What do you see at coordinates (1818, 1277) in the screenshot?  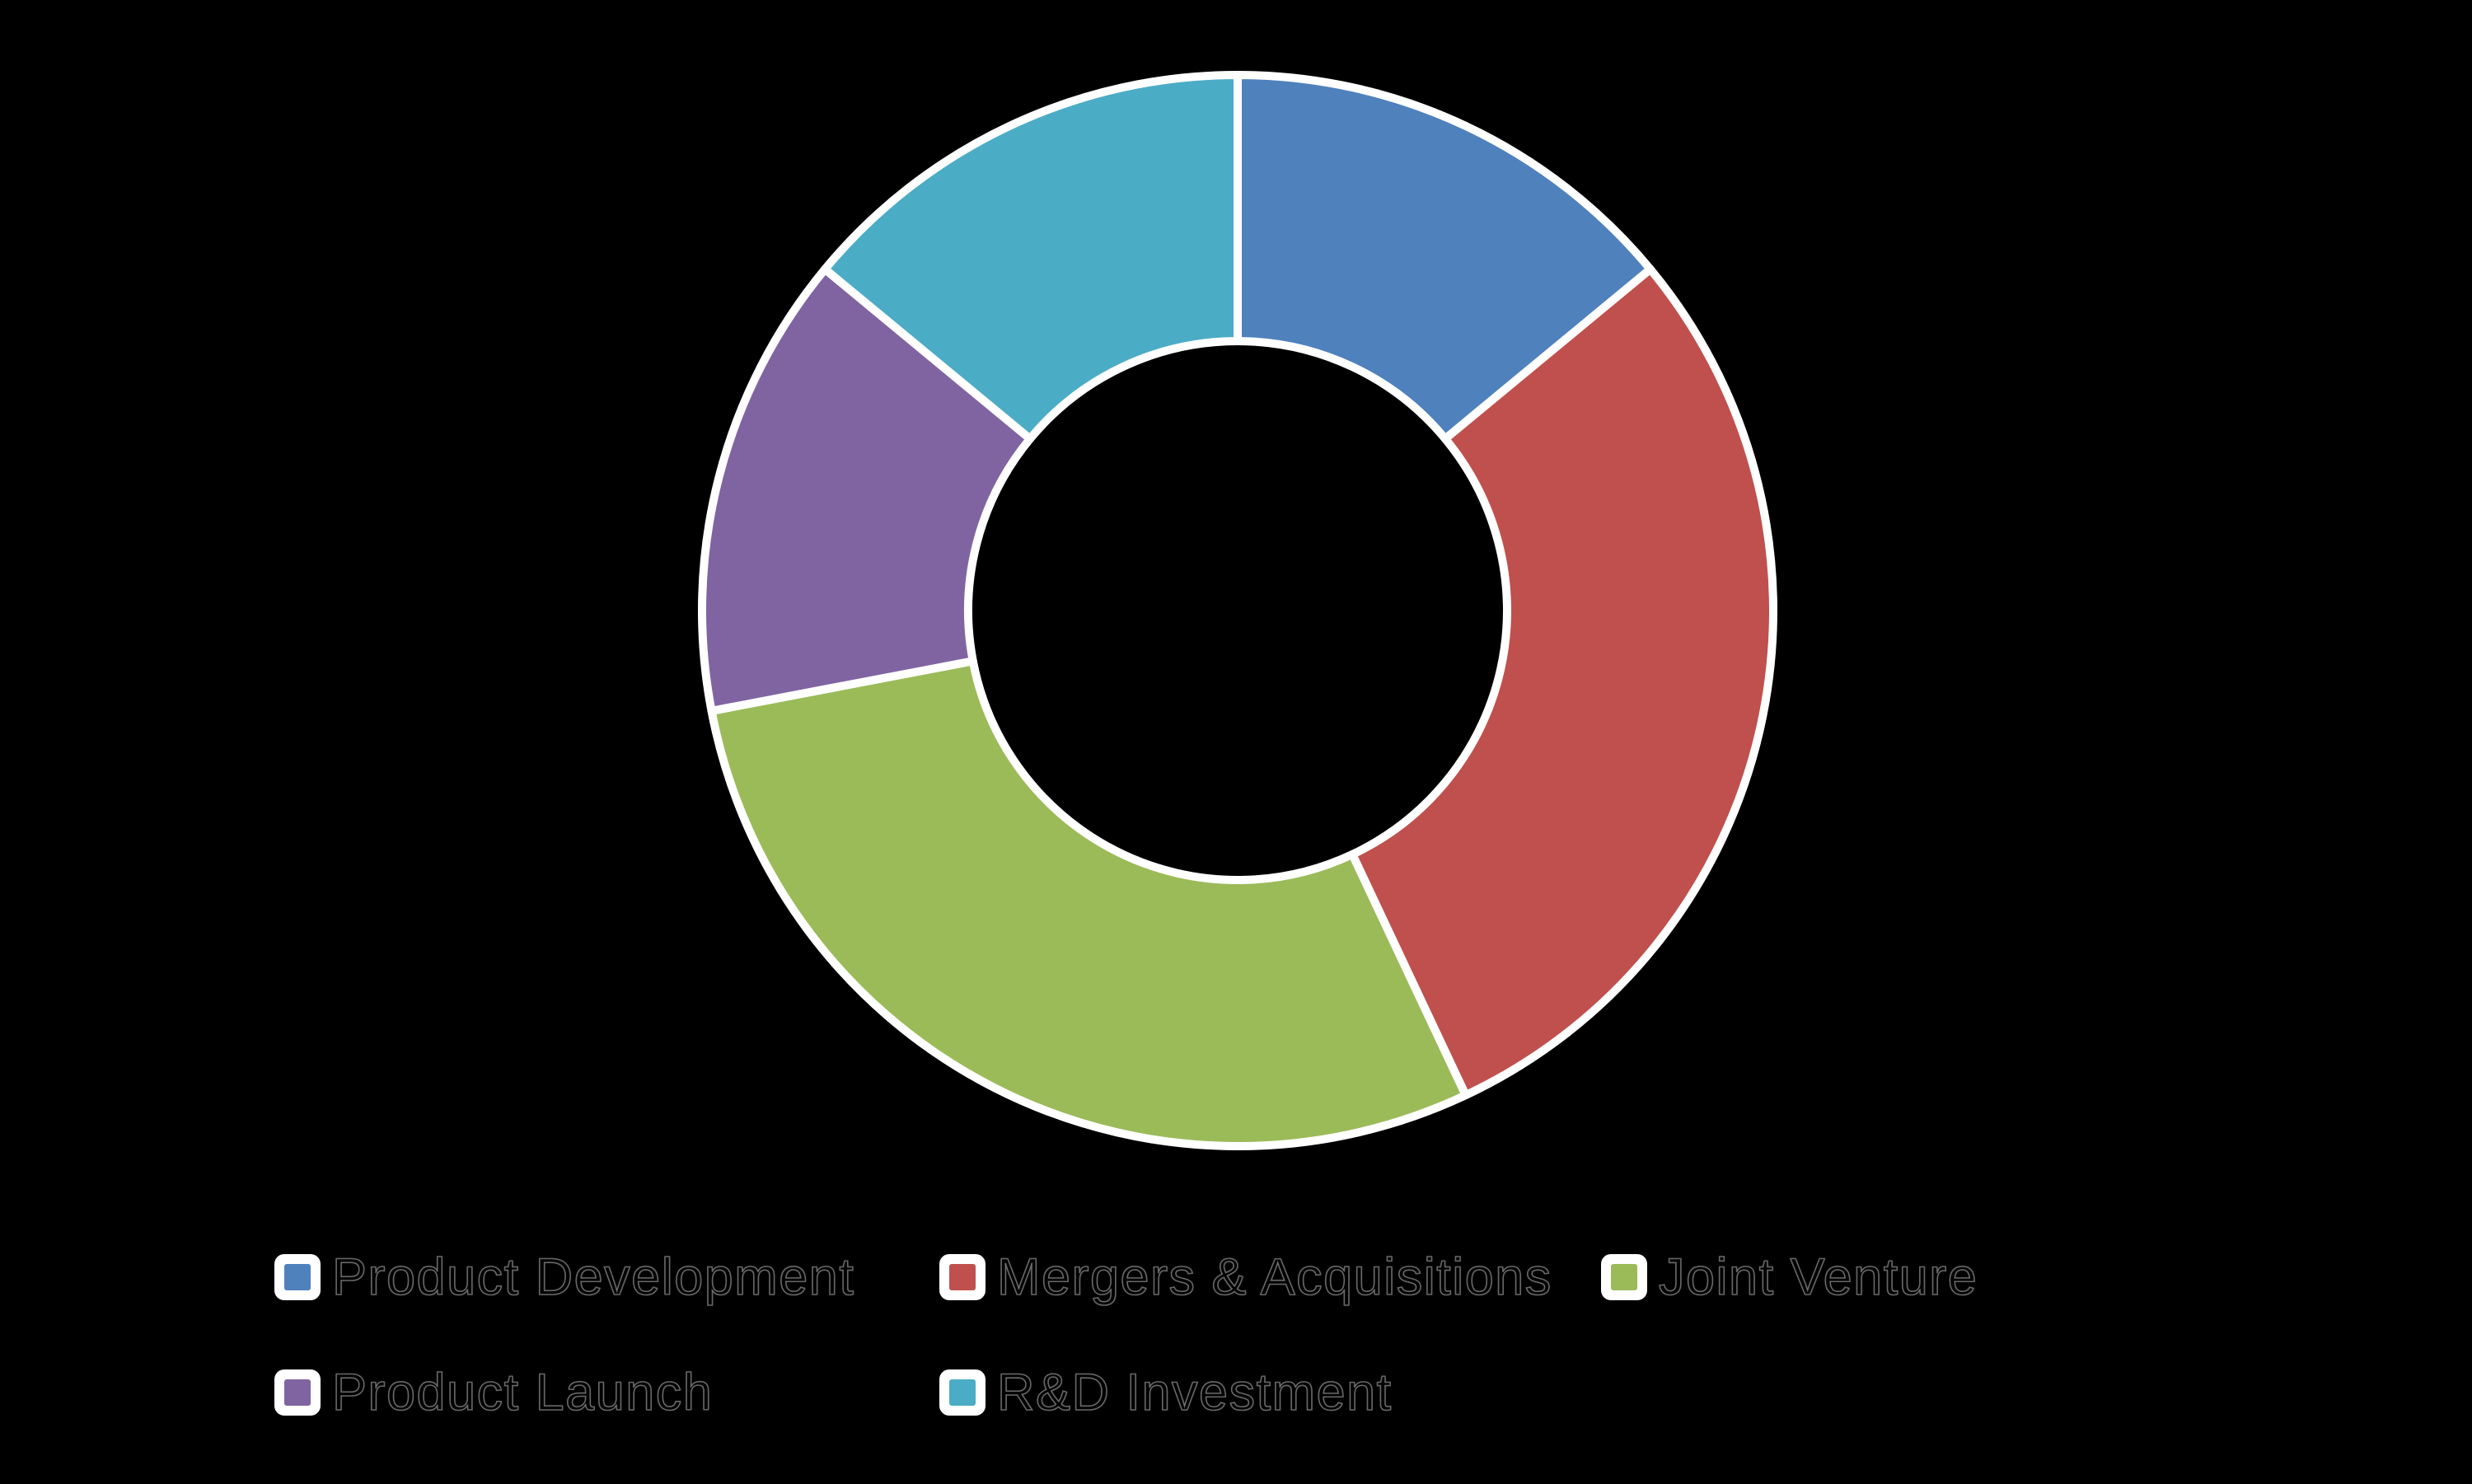 I see `legend-label-joint-venture: Joint Venture` at bounding box center [1818, 1277].